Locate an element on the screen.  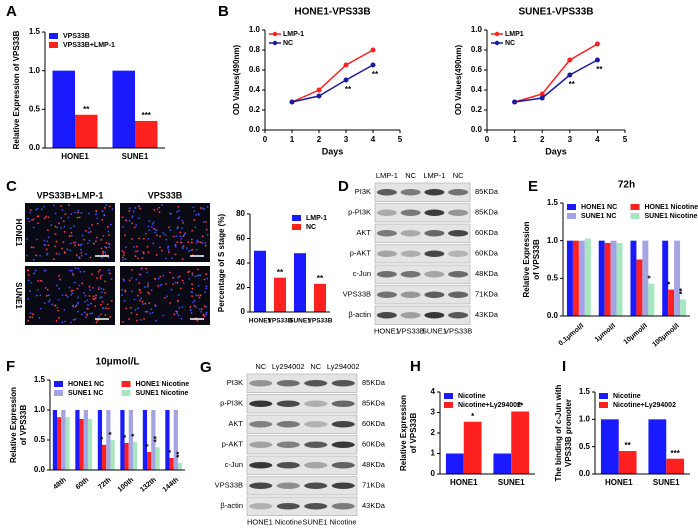
significance: * is located at coordinates (670, 283).